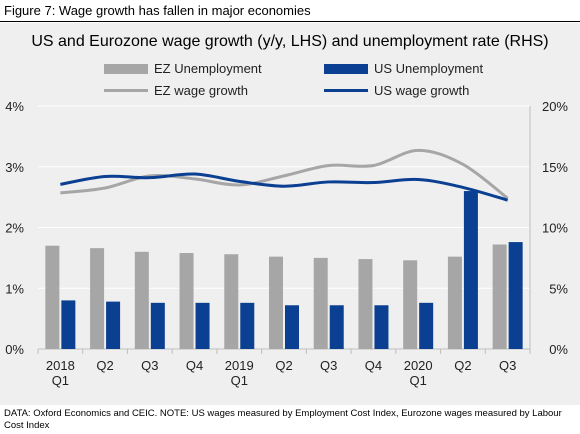 This screenshot has width=580, height=434. Describe the element at coordinates (346, 90) in the screenshot. I see `legend-swatch-us-wage` at that location.